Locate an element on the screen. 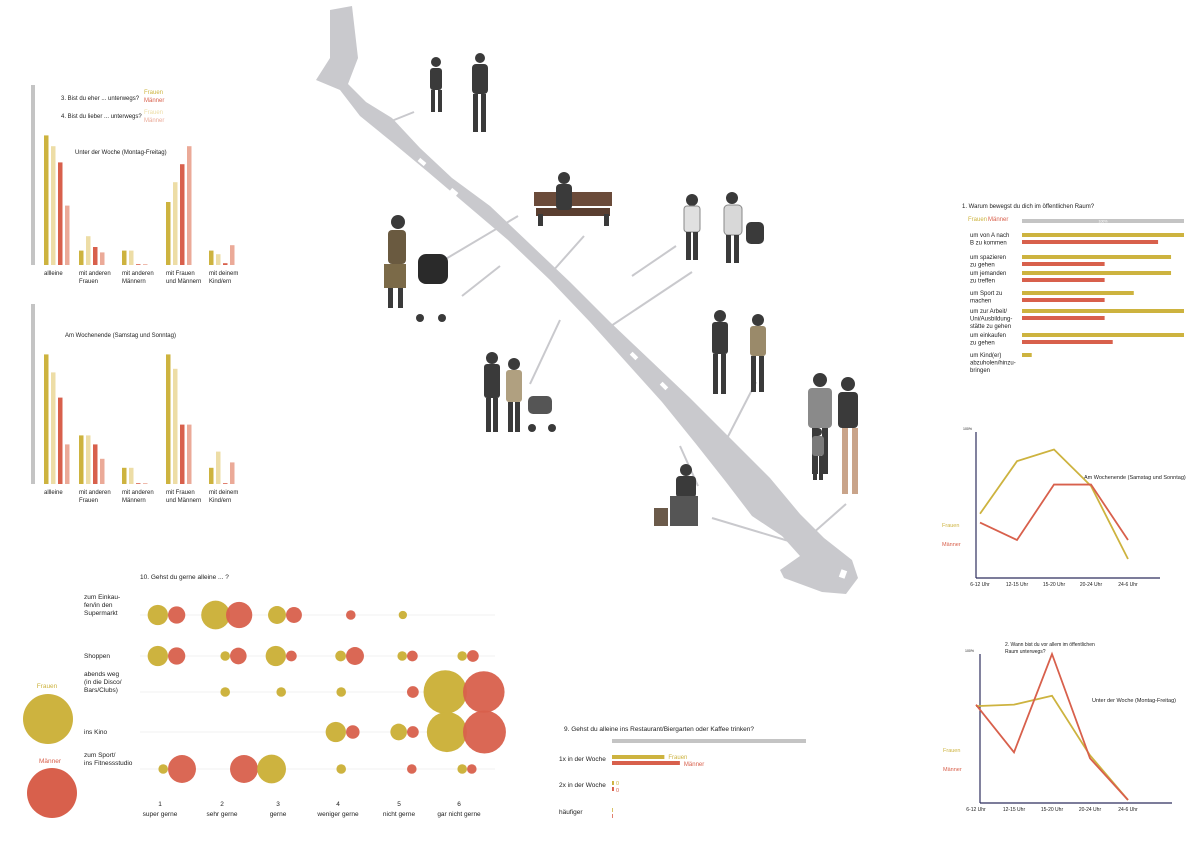 The image size is (1200, 865). category-label: bringen is located at coordinates (980, 371).